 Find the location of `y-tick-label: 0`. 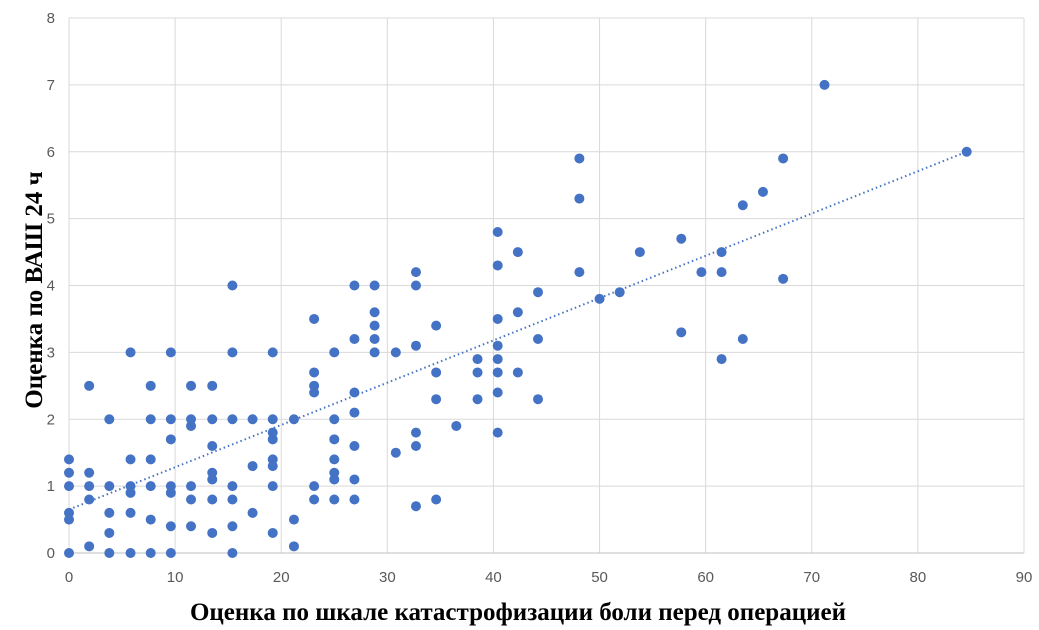

y-tick-label: 0 is located at coordinates (51, 553).